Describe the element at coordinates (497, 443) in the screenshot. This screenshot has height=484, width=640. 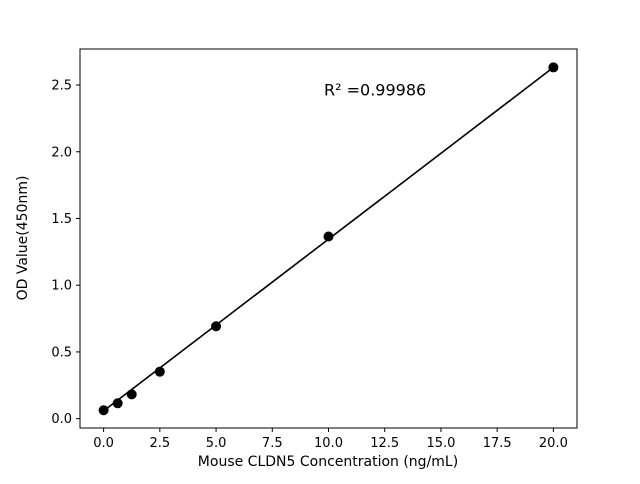
I see `x-tick-label: 17.5` at that location.